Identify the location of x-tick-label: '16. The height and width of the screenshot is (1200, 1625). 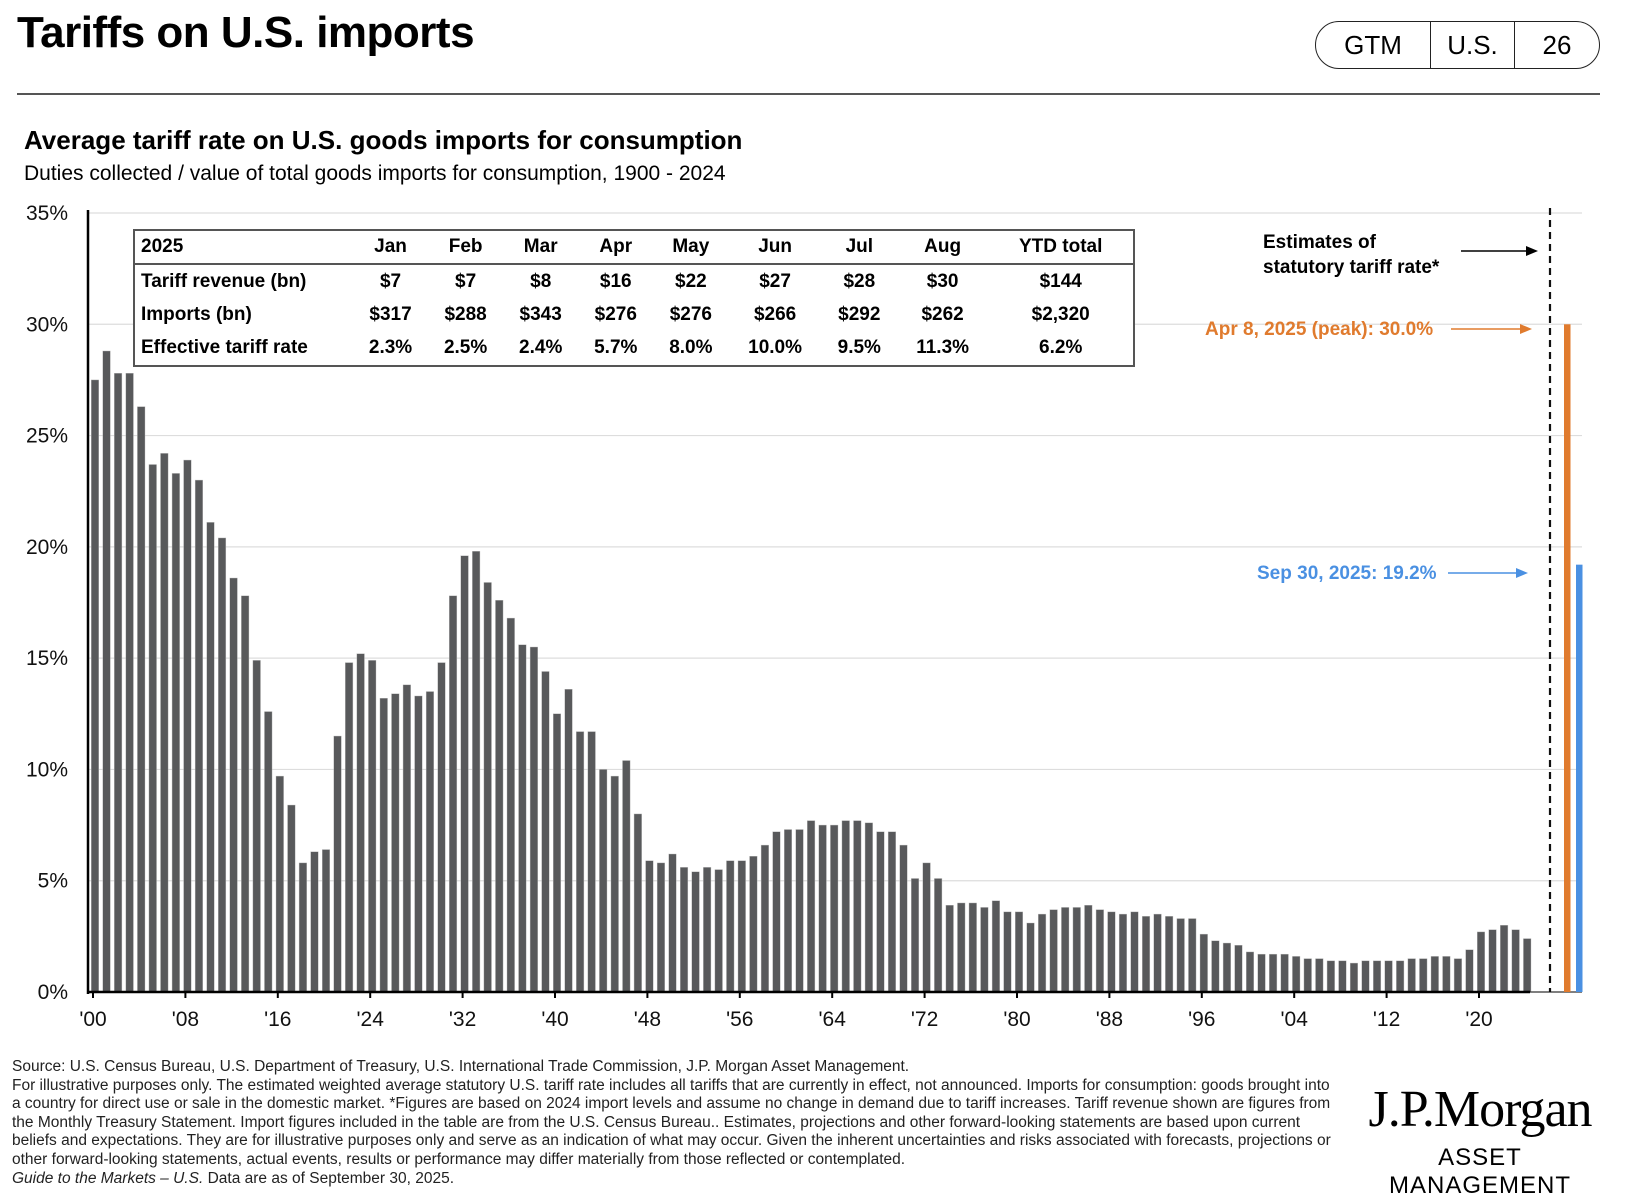
(277, 1019).